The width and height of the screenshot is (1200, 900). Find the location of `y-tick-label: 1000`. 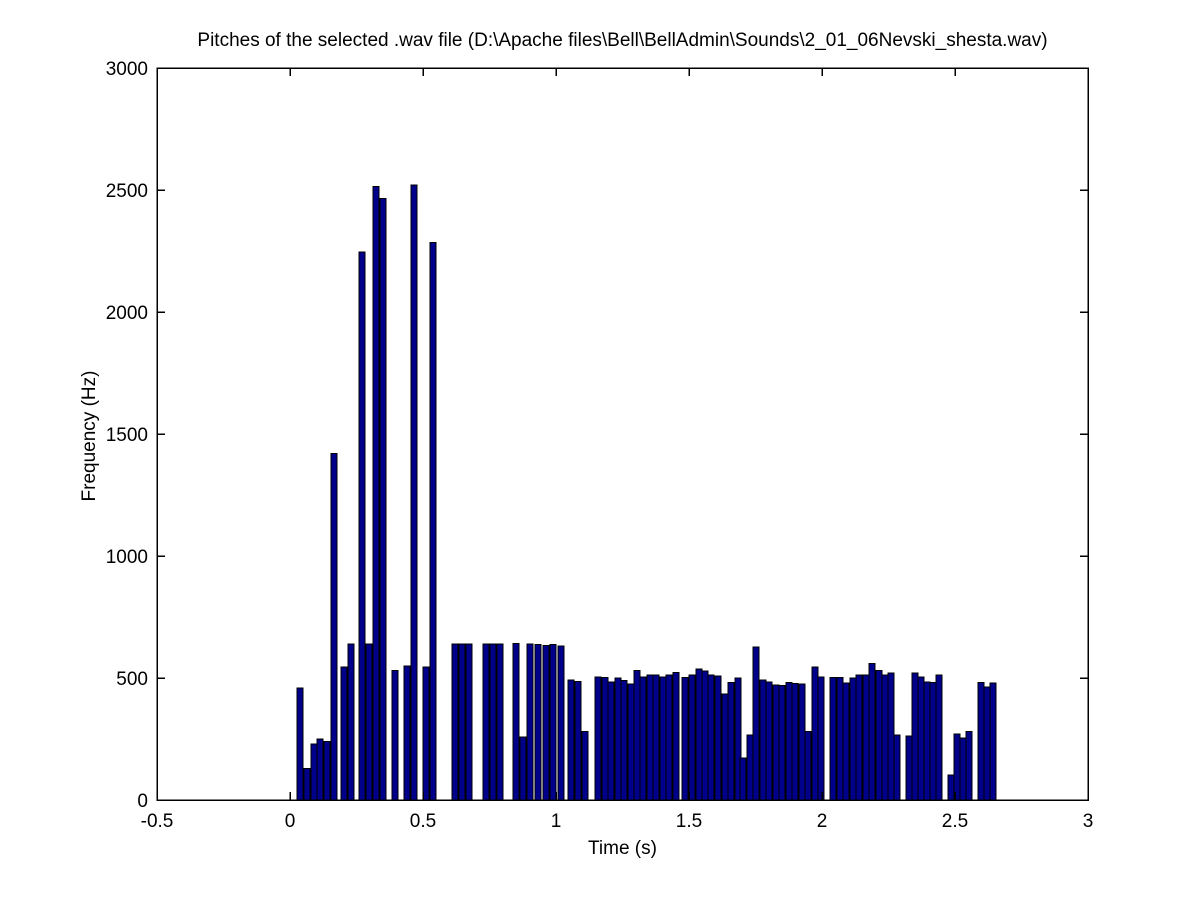

y-tick-label: 1000 is located at coordinates (127, 557).